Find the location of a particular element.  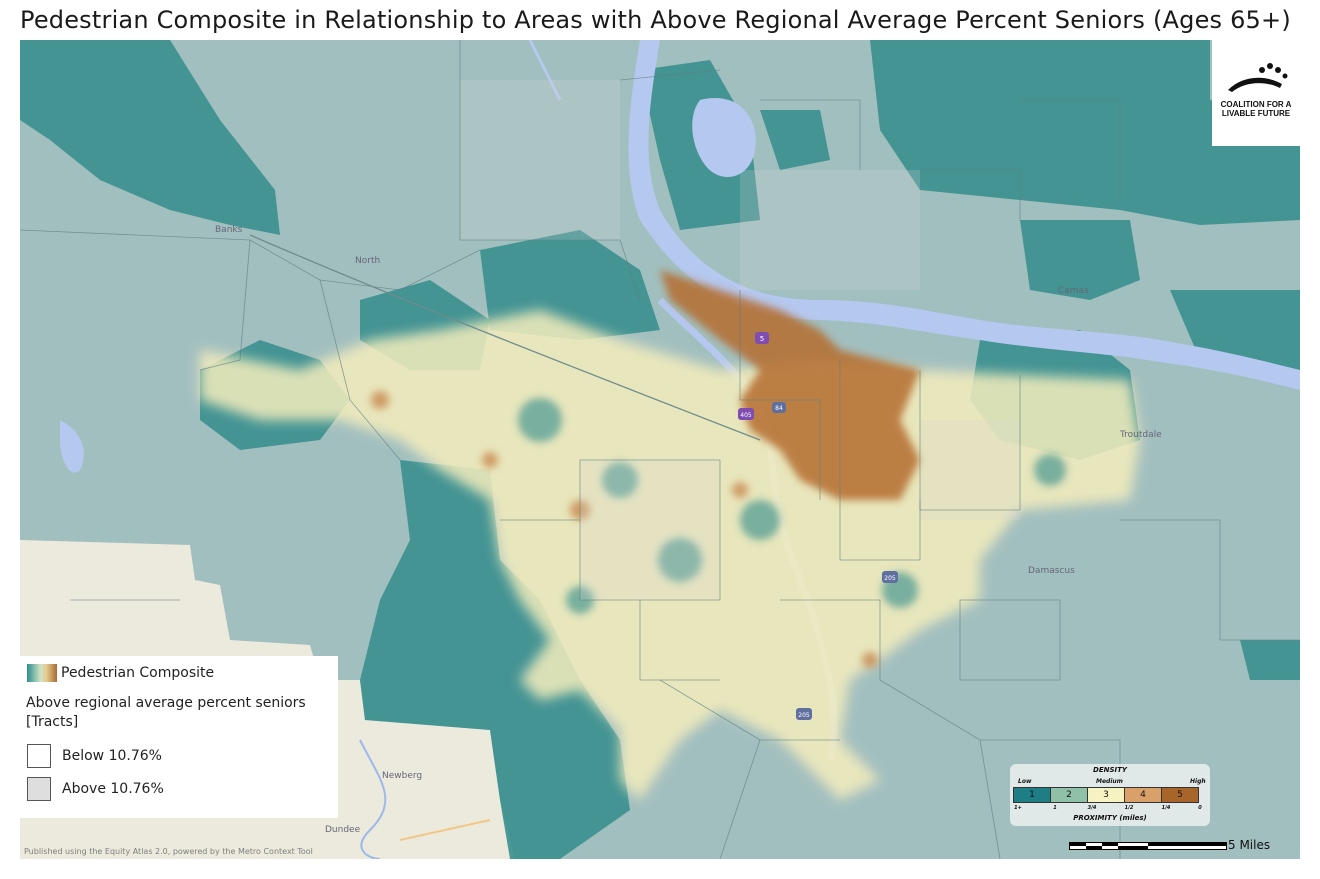

svg-text: 5 is located at coordinates (762, 339).